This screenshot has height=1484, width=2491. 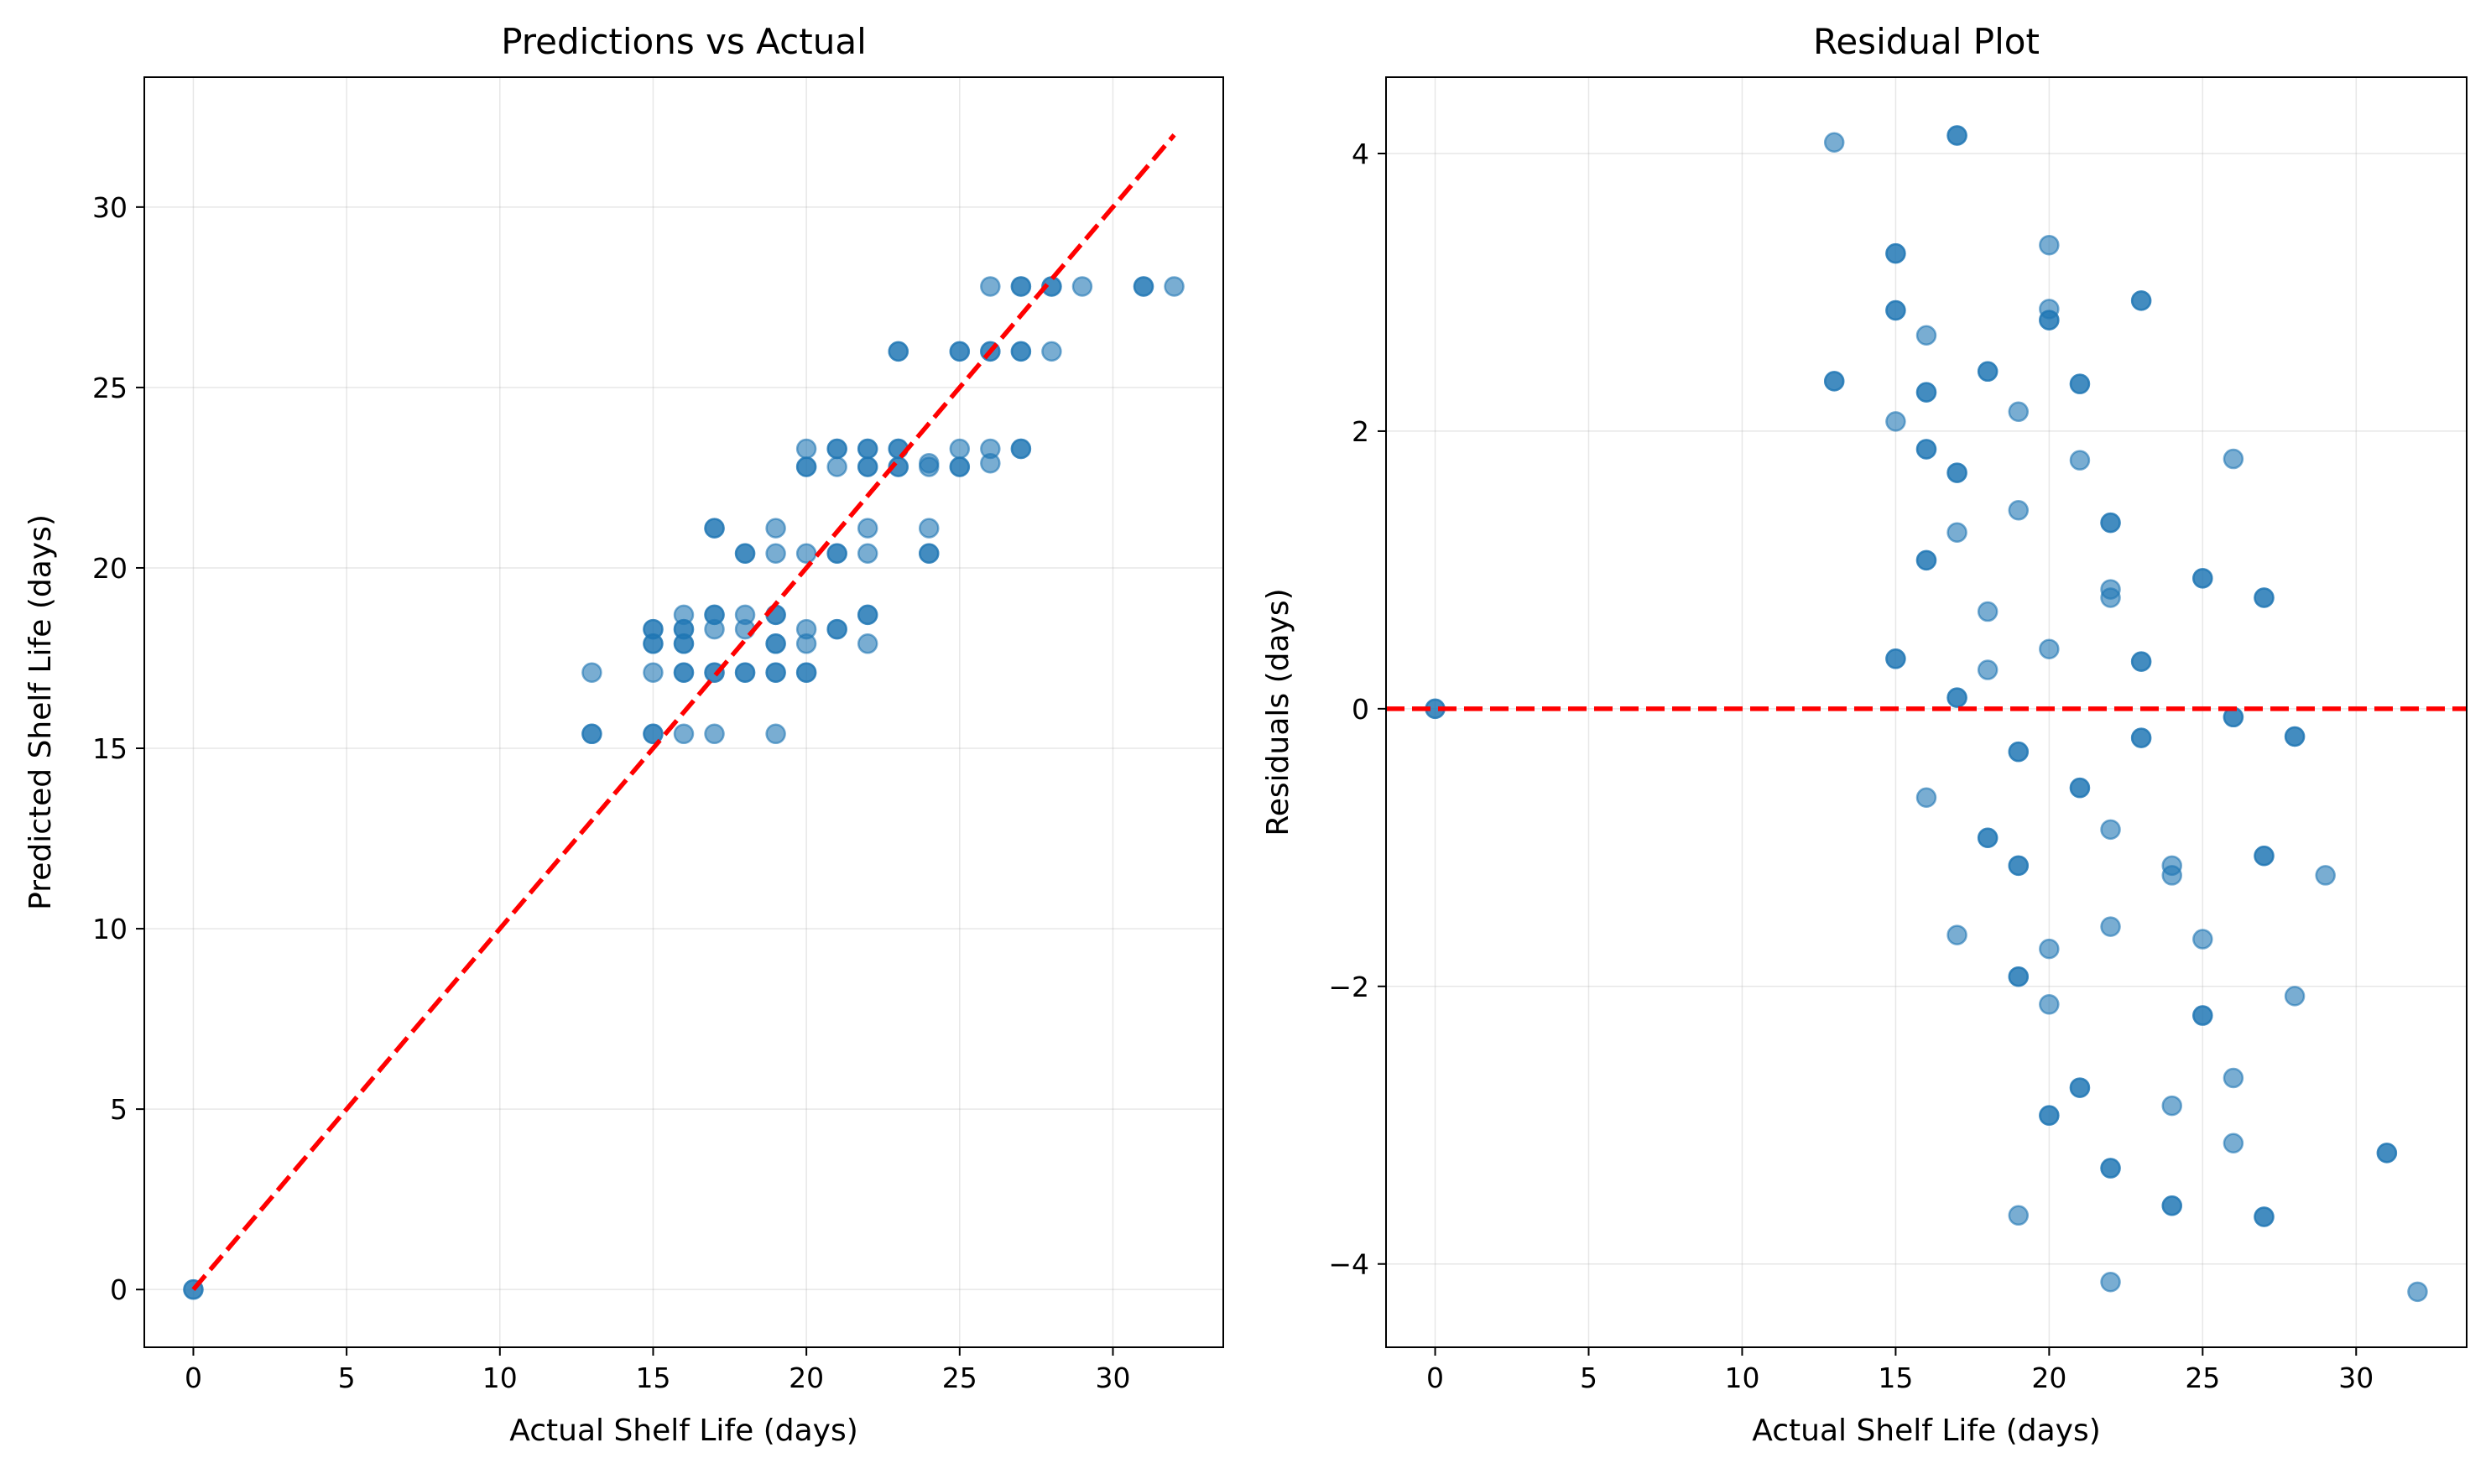 I want to click on chart-title: Residual Plot, so click(x=1926, y=41).